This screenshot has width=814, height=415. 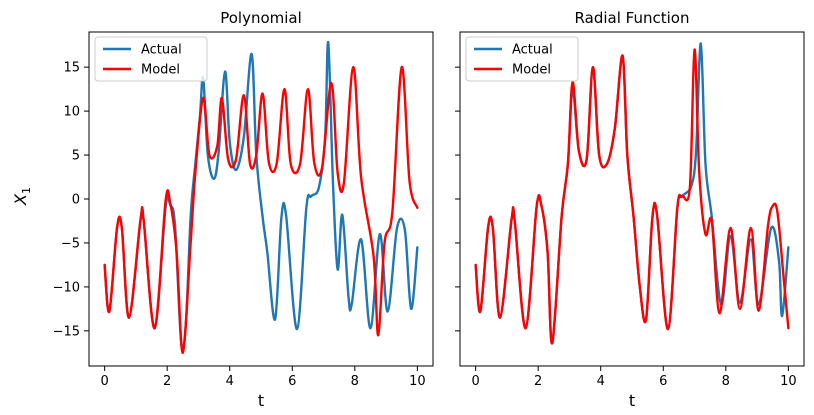 What do you see at coordinates (76, 156) in the screenshot?
I see `y-tick-label: 5` at bounding box center [76, 156].